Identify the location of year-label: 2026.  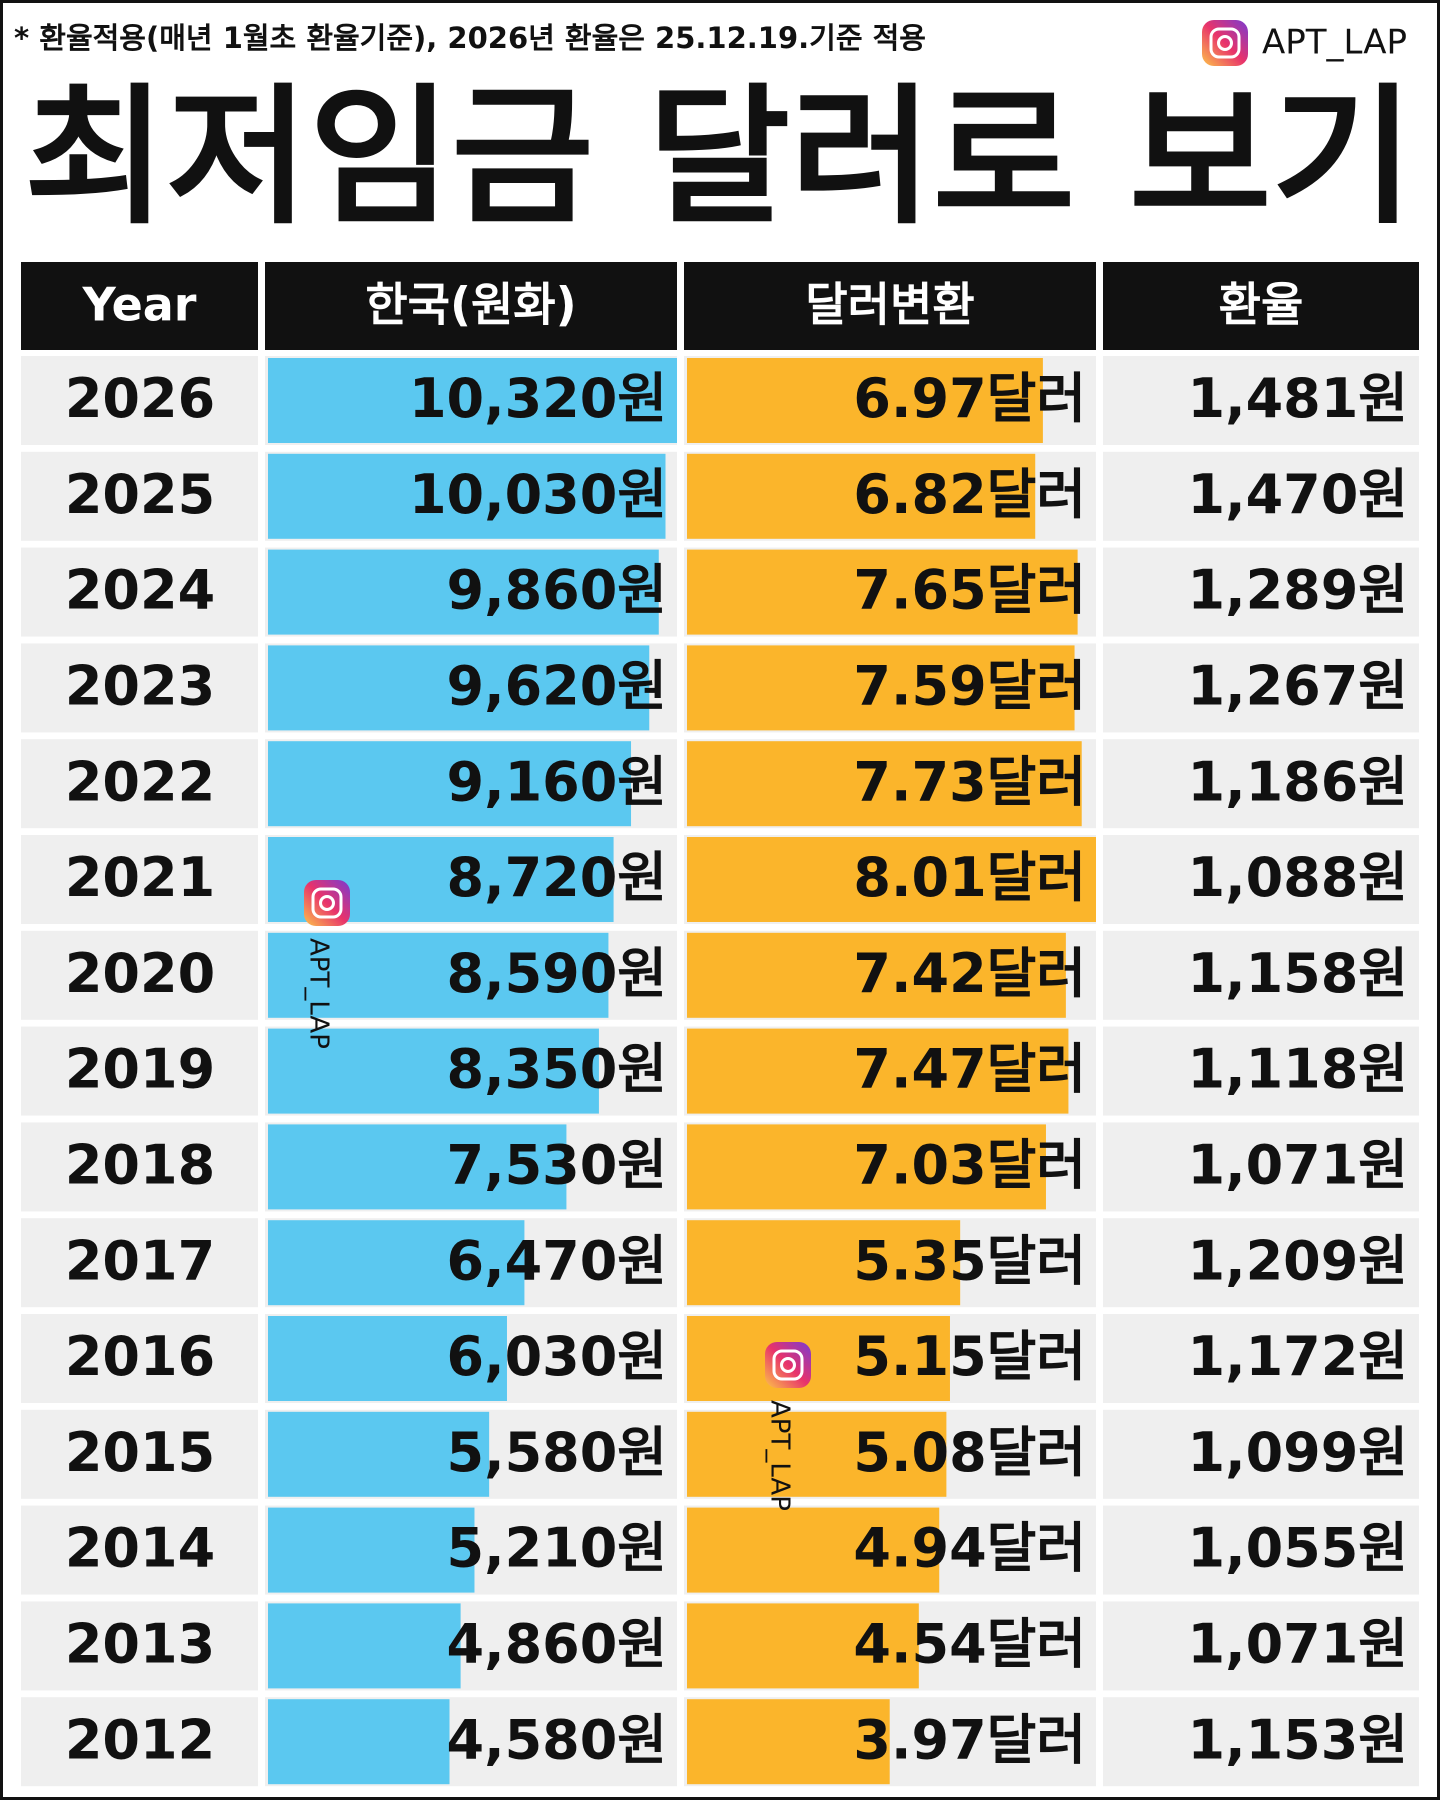
(140, 398).